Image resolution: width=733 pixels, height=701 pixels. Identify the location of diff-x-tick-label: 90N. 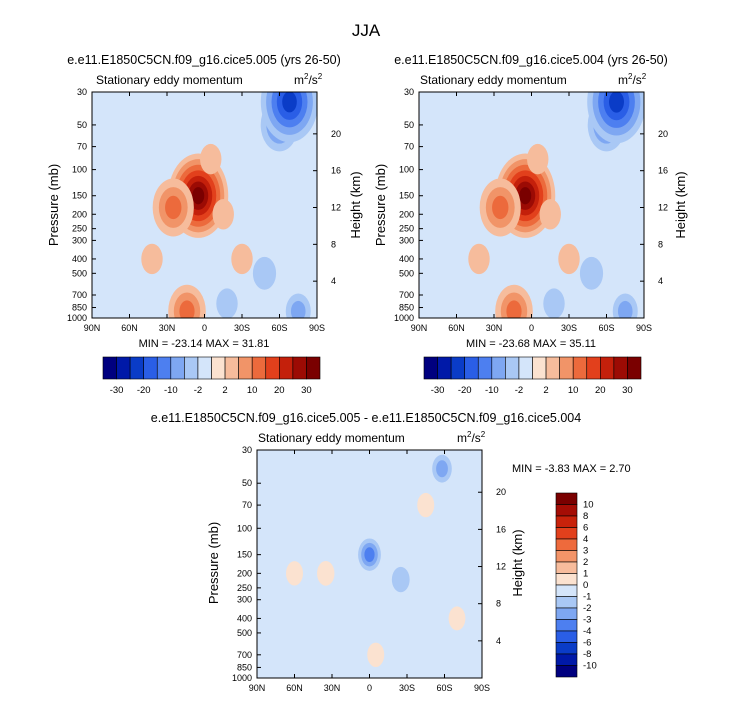
(257, 688).